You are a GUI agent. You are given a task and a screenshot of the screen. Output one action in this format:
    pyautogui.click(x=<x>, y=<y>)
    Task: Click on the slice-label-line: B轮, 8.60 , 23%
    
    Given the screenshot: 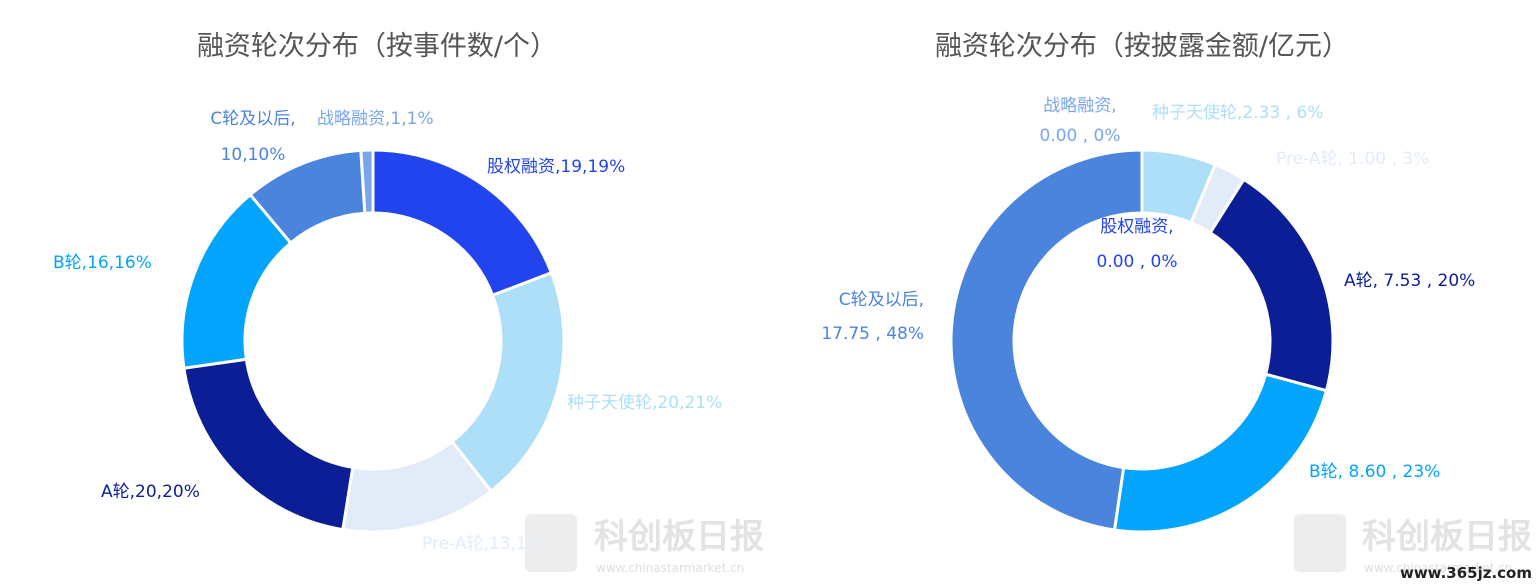 What is the action you would take?
    pyautogui.click(x=1374, y=472)
    